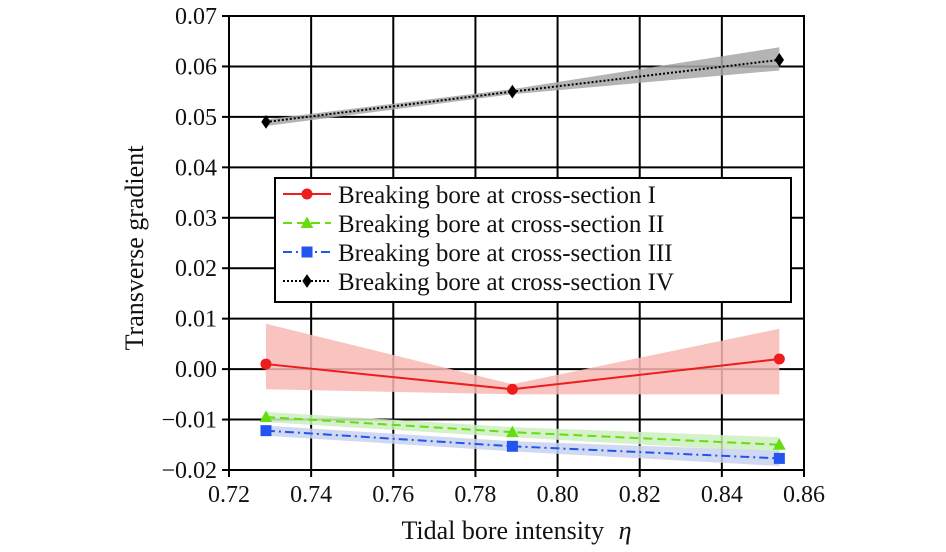 Image resolution: width=946 pixels, height=552 pixels. Describe the element at coordinates (189, 471) in the screenshot. I see `y-tick-label: −0.02` at that location.